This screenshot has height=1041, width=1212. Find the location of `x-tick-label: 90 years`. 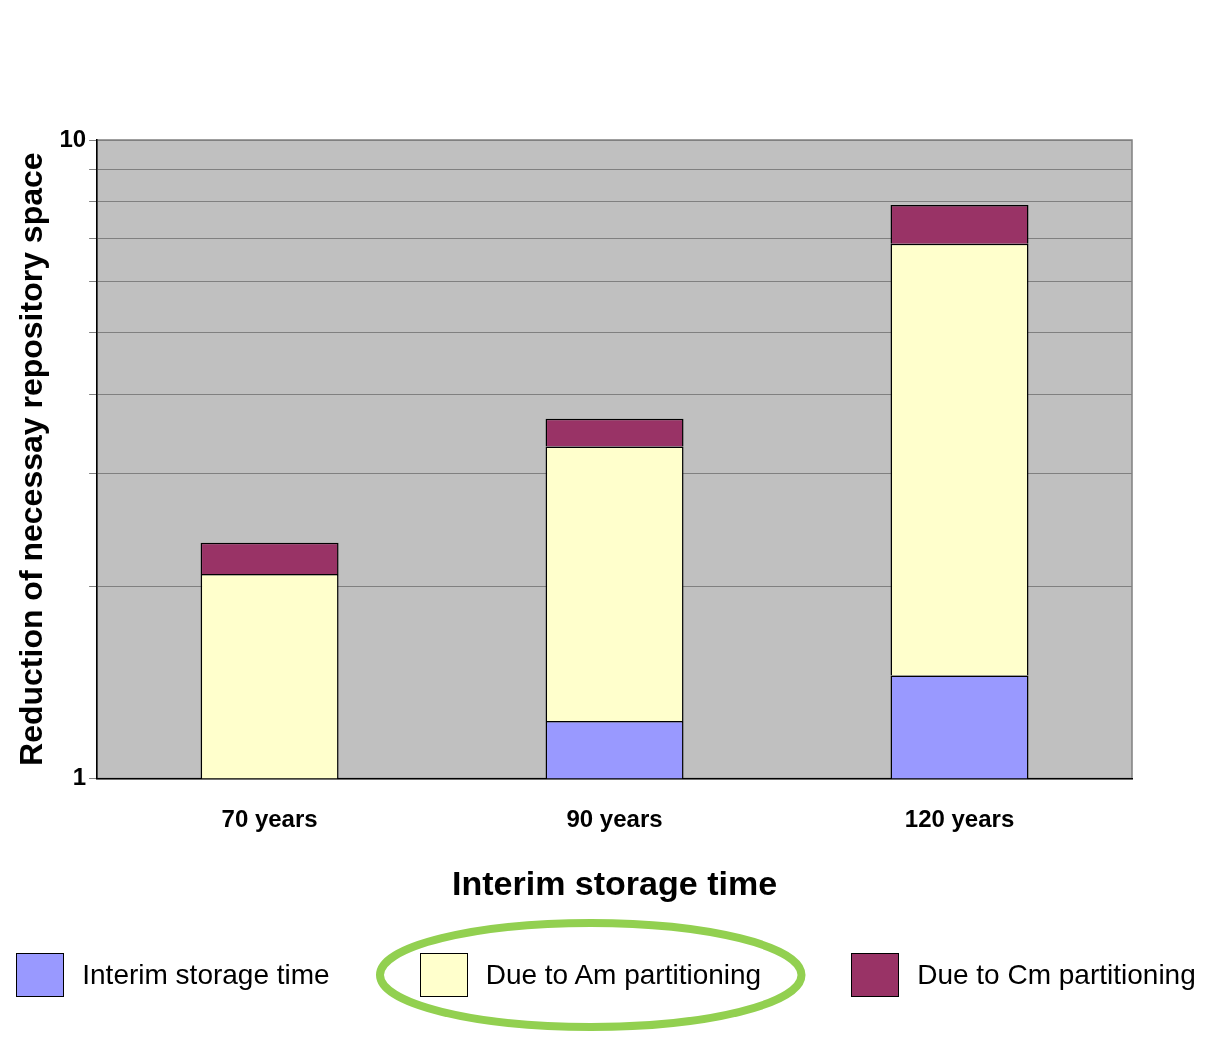

x-tick-label: 90 years is located at coordinates (614, 819).